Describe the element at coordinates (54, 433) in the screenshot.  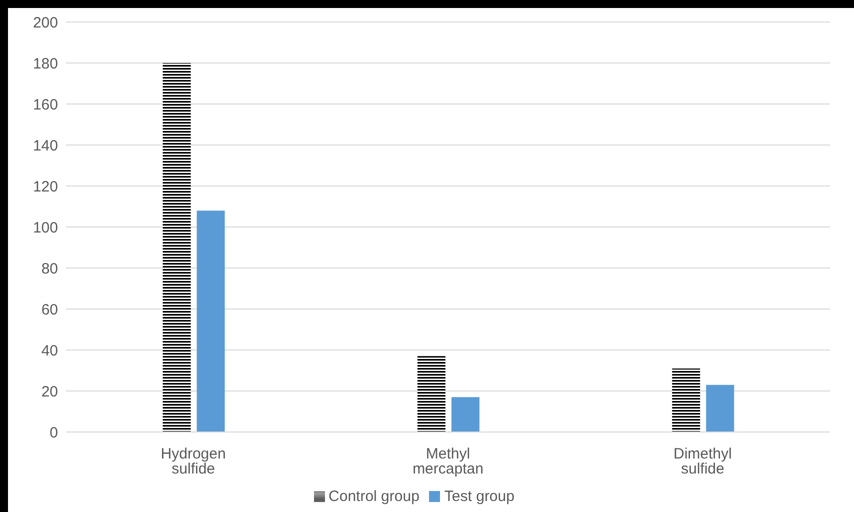
I see `y-tick-label: 0` at that location.